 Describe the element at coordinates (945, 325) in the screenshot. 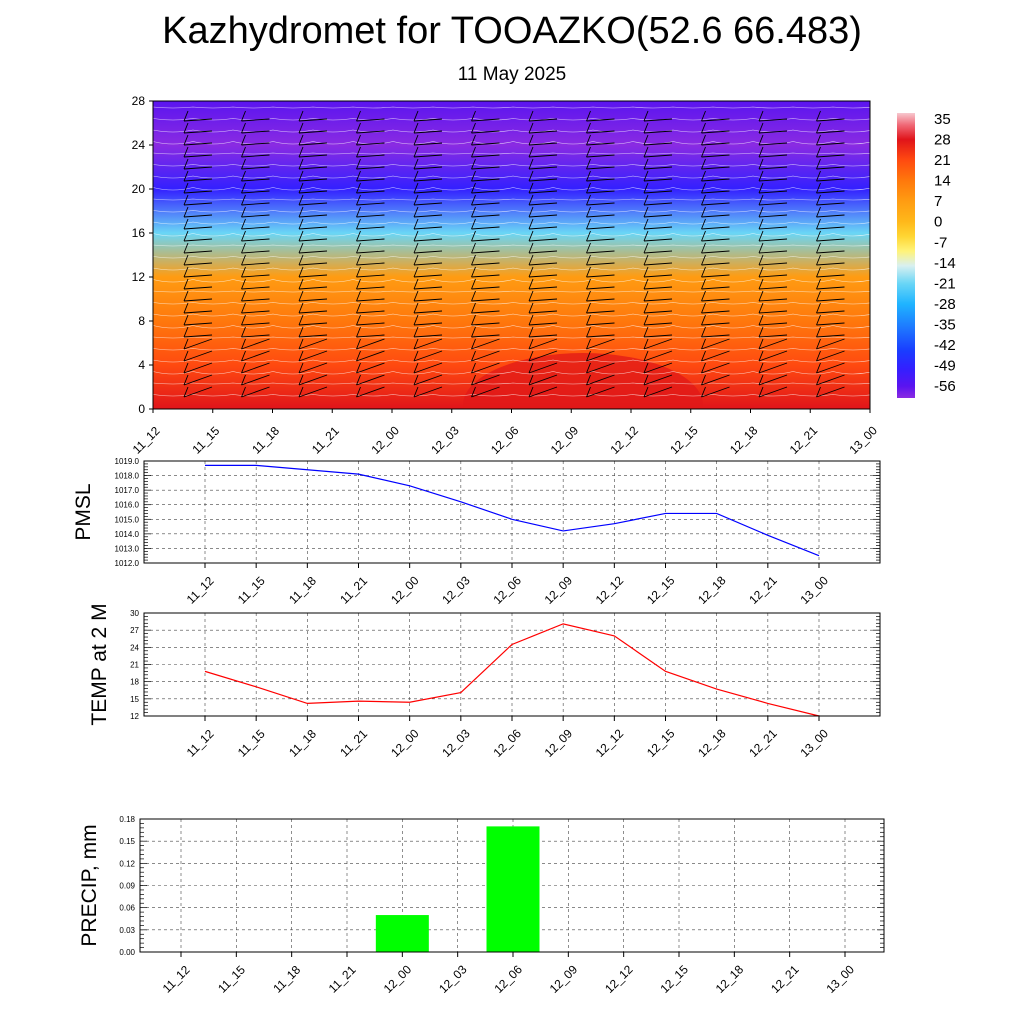

I see `colorbar-label: -35` at that location.